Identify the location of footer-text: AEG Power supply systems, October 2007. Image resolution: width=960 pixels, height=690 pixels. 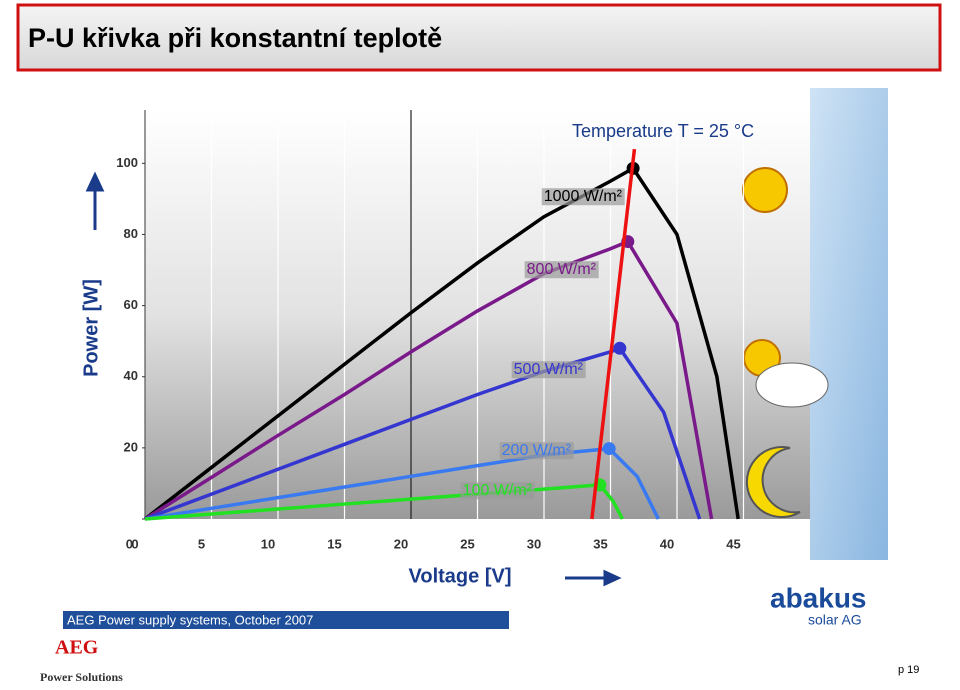
(190, 619).